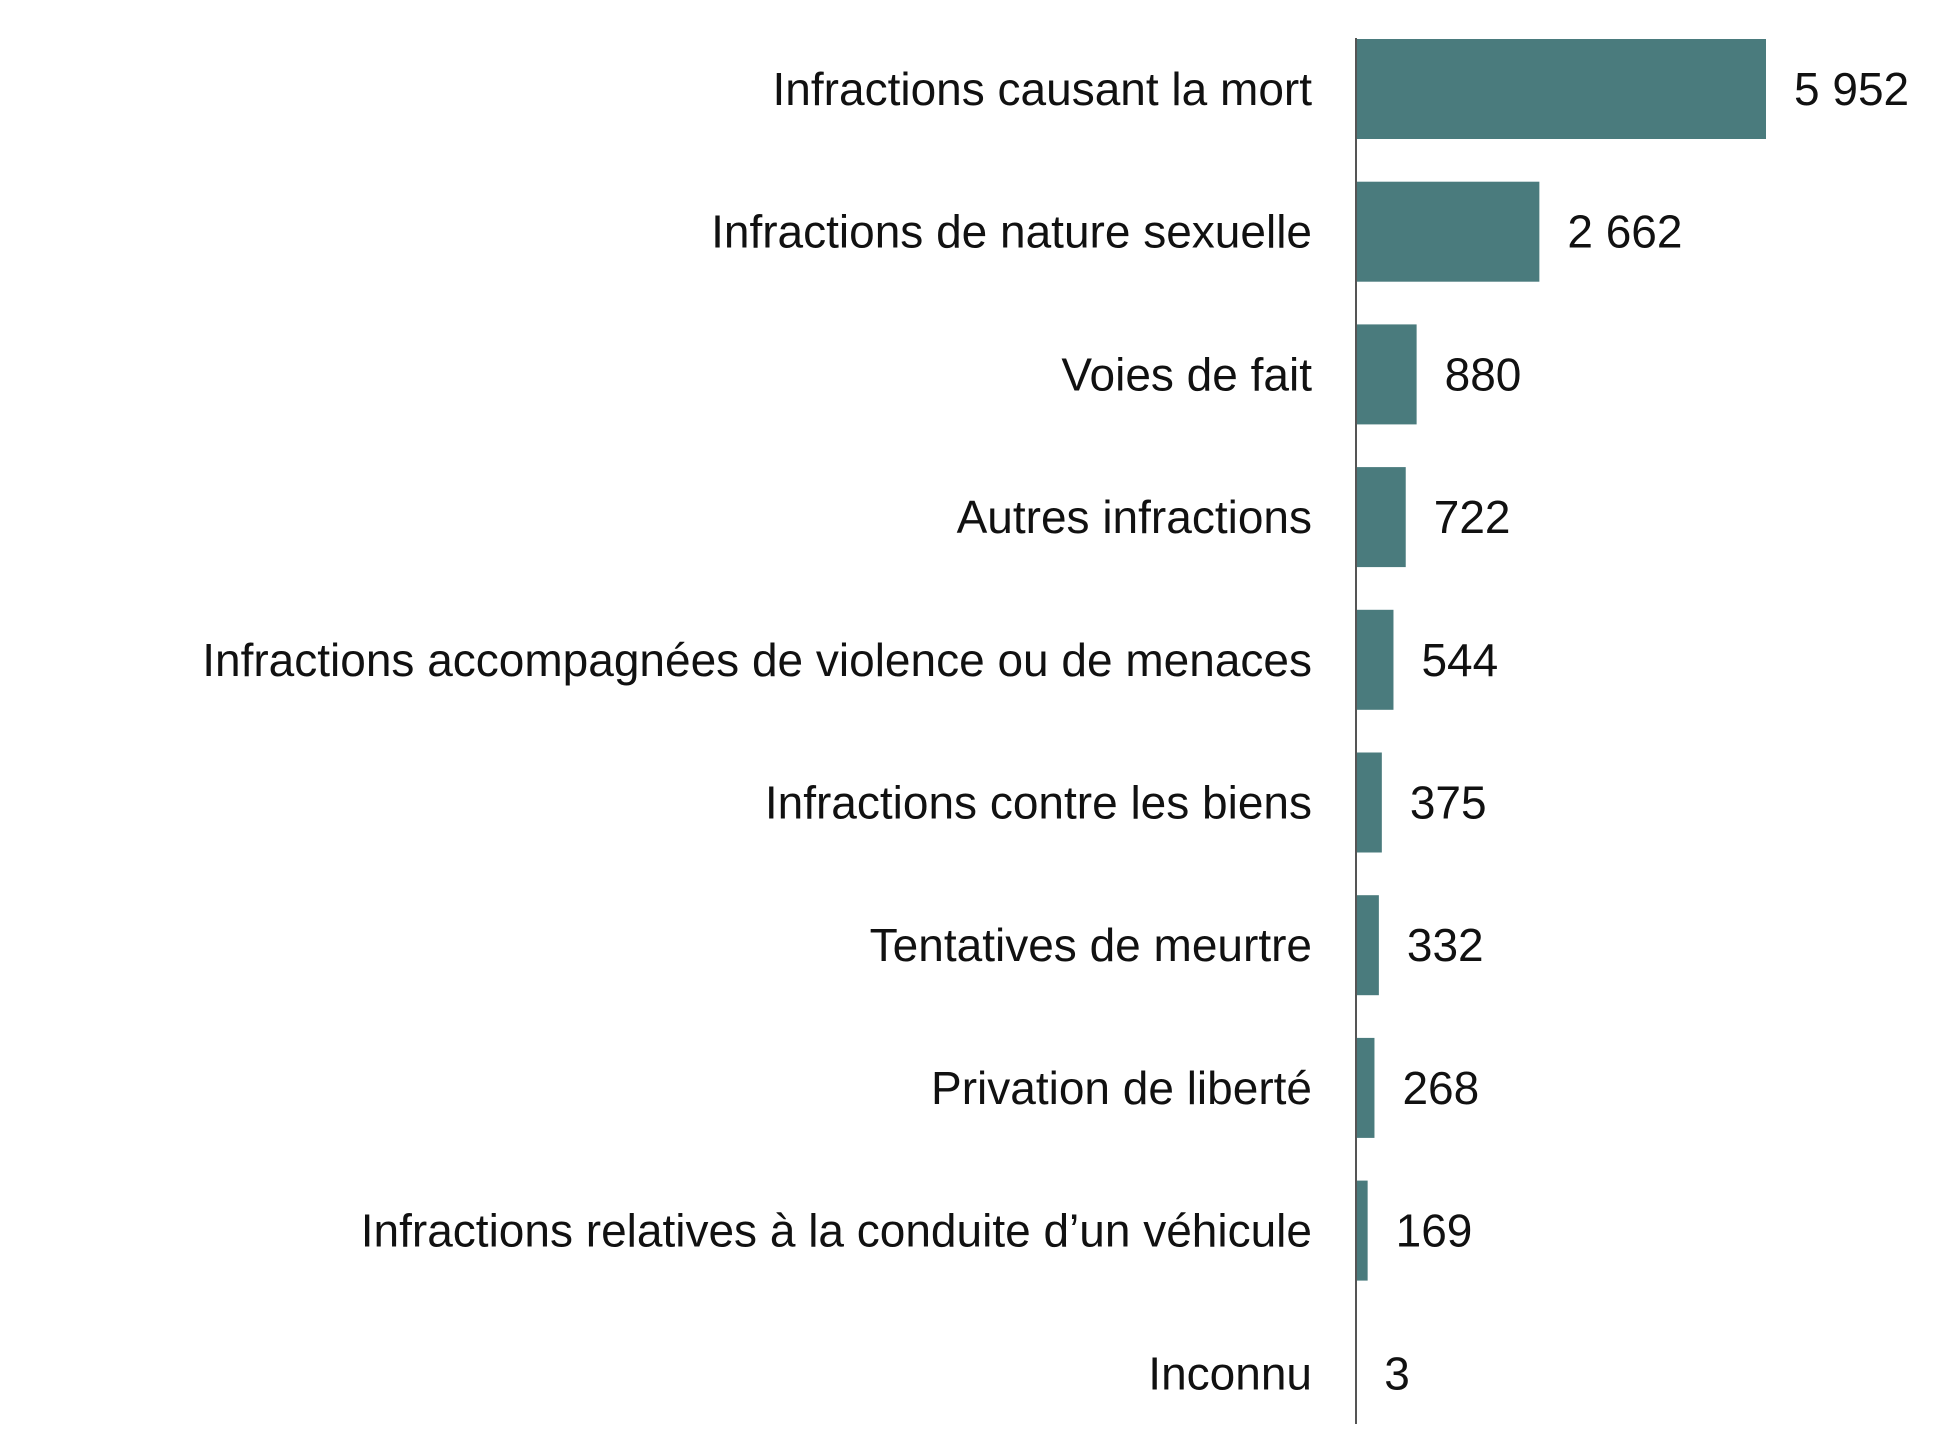 The height and width of the screenshot is (1456, 1950). I want to click on value-label: 2 662, so click(1624, 232).